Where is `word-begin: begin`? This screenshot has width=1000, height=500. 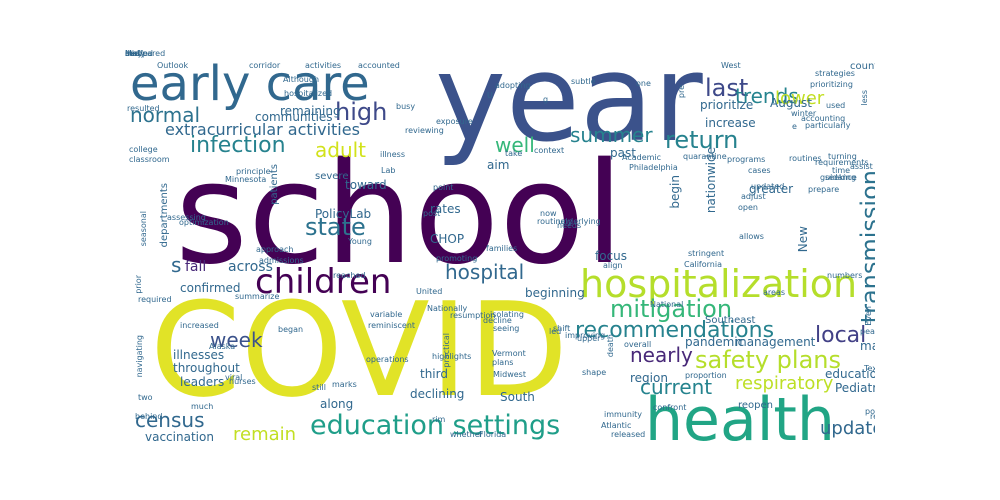
word-begin: begin is located at coordinates (675, 192).